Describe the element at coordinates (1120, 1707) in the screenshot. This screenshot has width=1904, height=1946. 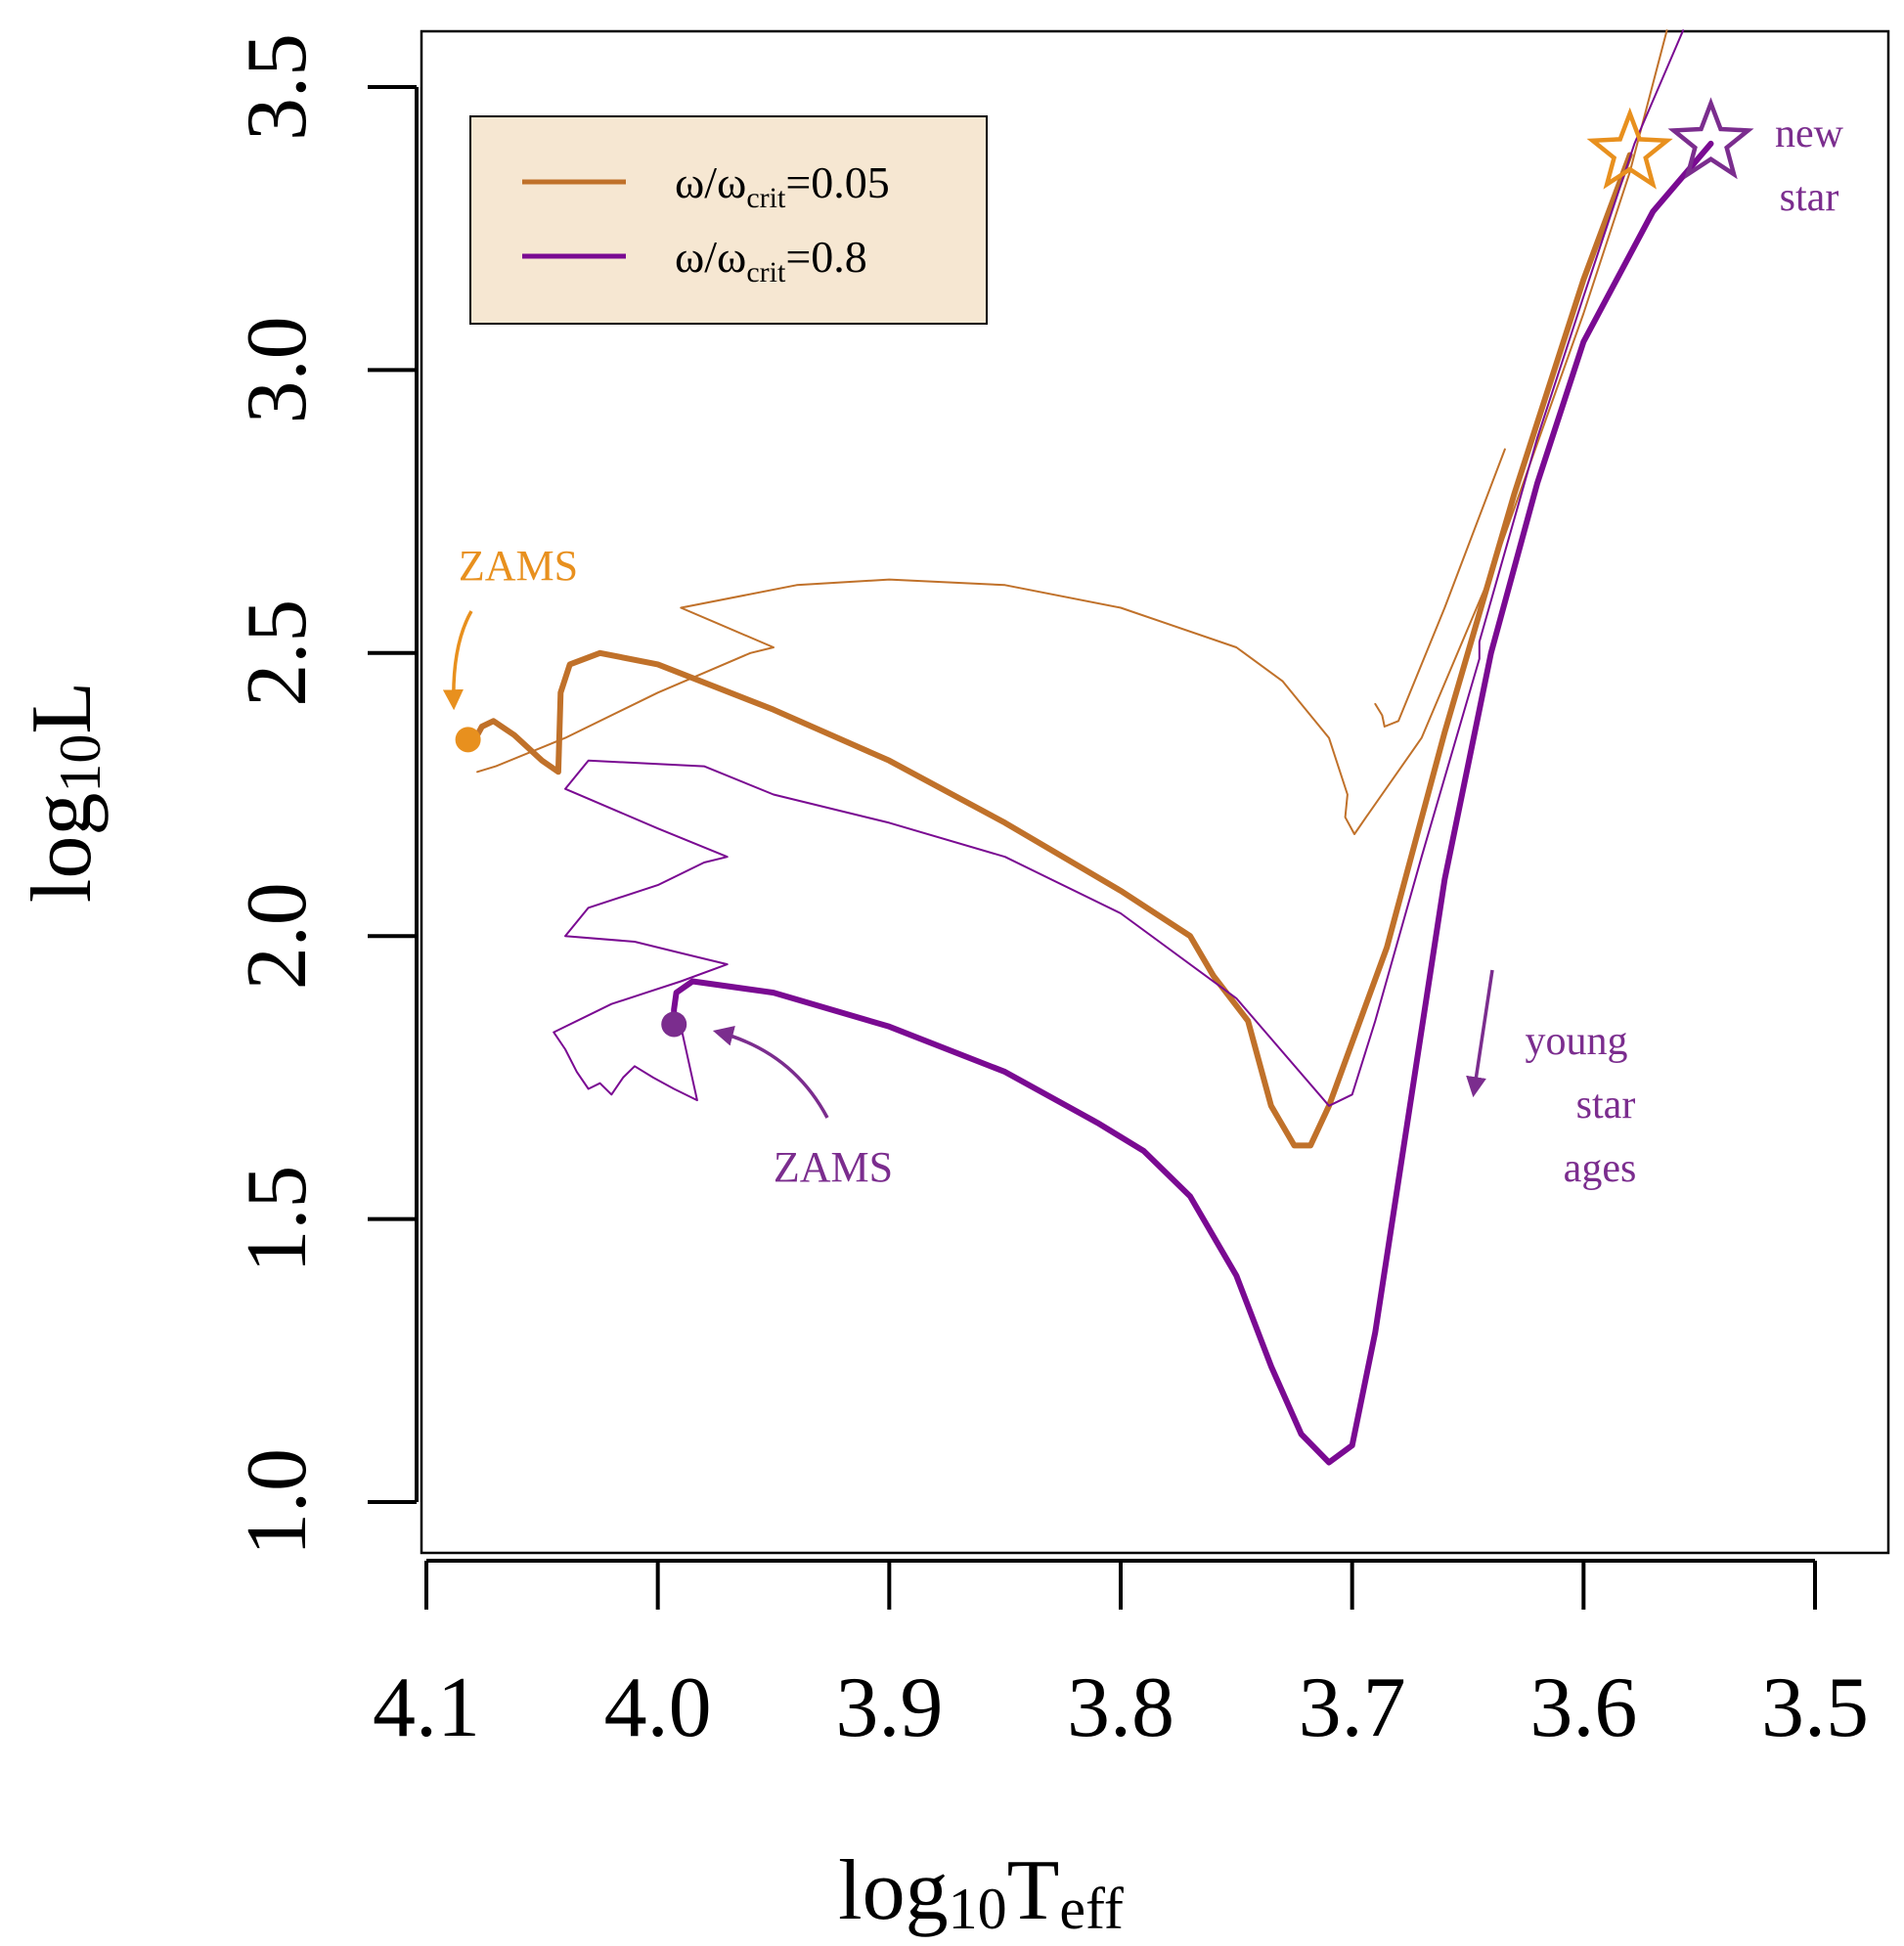
I see `x-tick-label: 3.8` at that location.